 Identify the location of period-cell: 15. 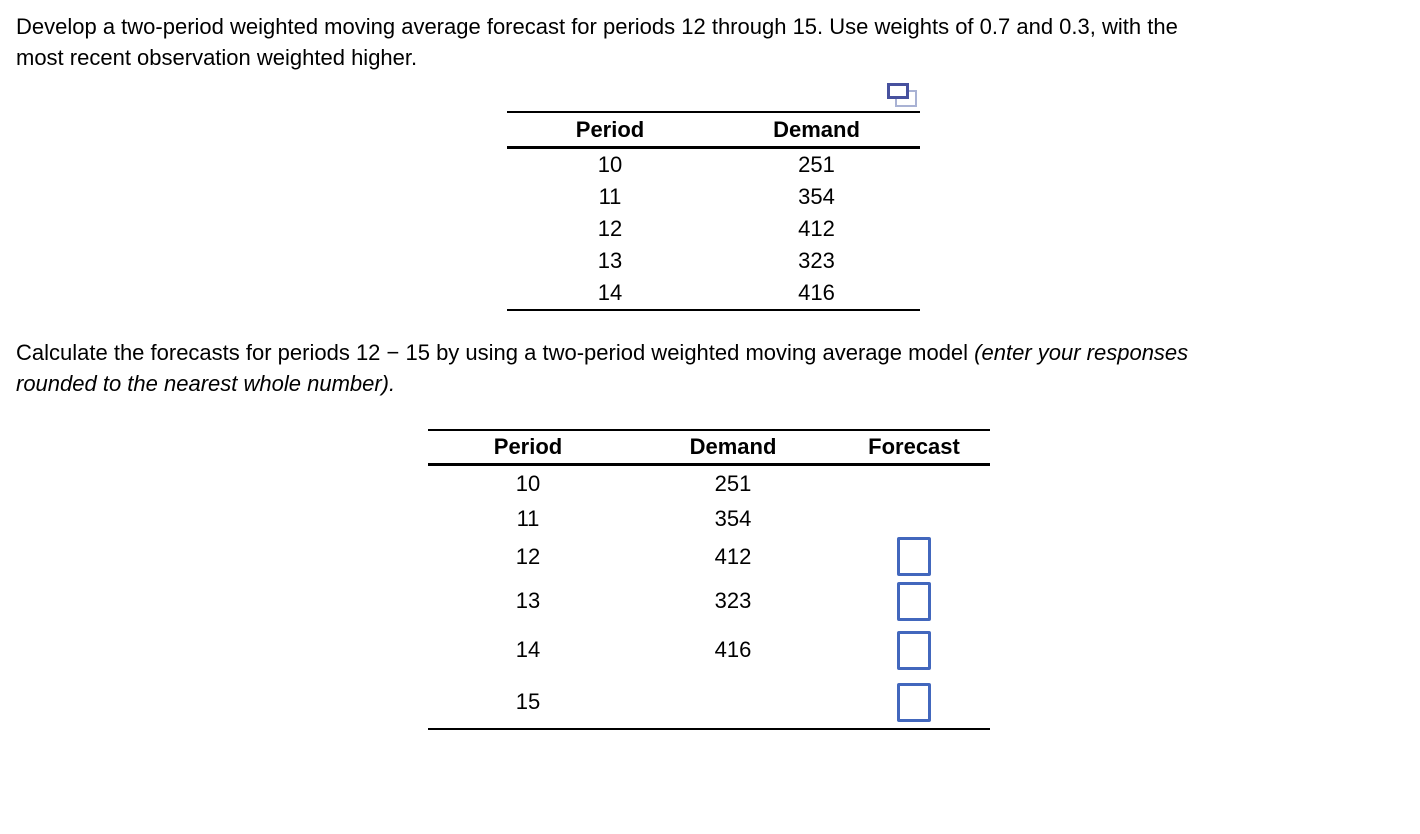
(528, 701).